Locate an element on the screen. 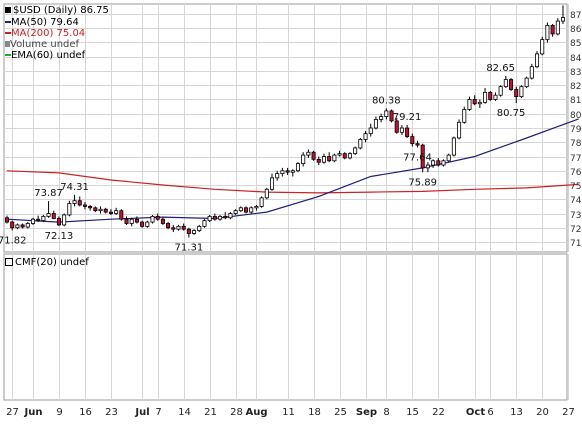 The image size is (582, 427). x-tick-label: Jul is located at coordinates (141, 412).